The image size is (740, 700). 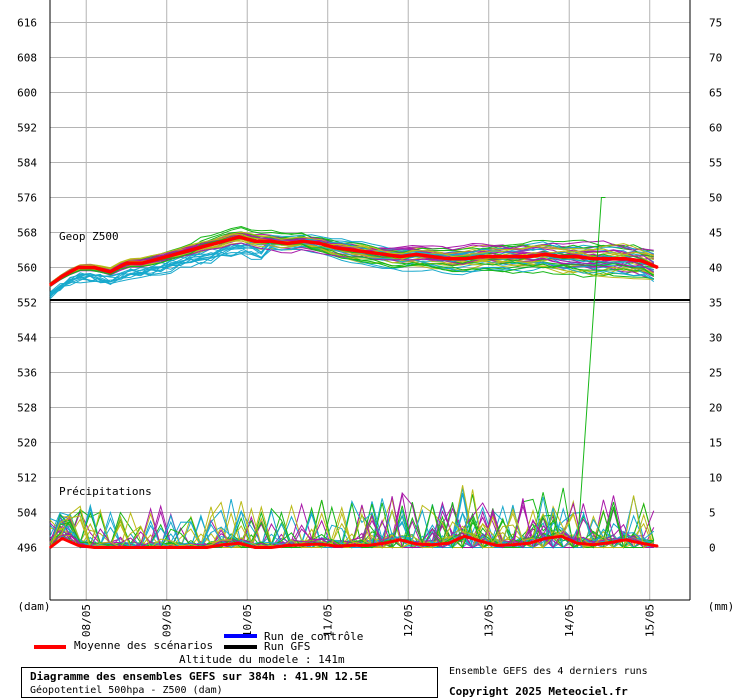 I want to click on x-tick-14/05: 14/05, so click(x=569, y=620).